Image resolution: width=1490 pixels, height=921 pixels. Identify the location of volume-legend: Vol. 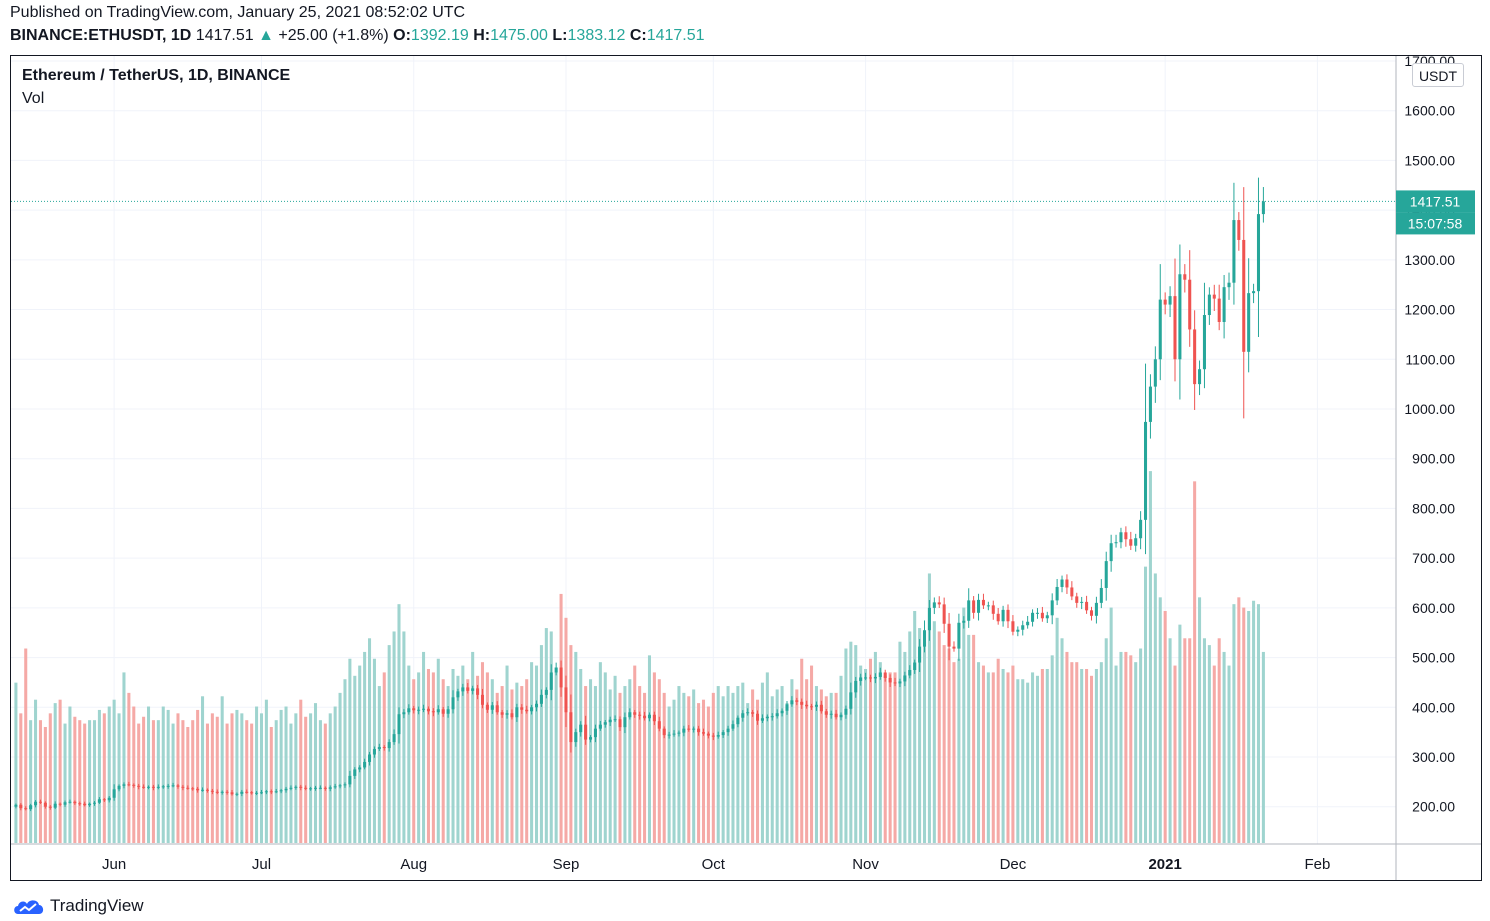
(33, 98).